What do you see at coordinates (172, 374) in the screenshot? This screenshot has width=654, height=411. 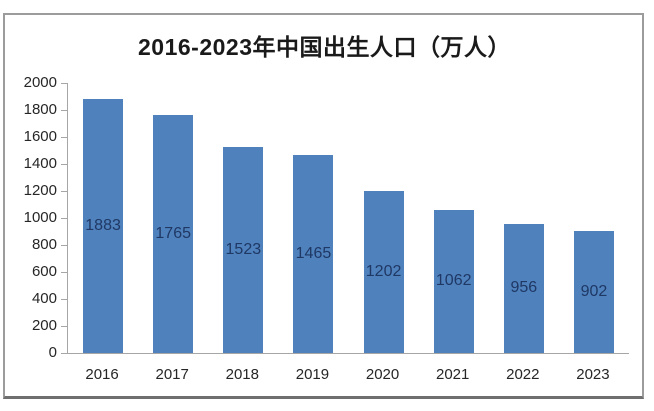 I see `x-axis-label: 2017` at bounding box center [172, 374].